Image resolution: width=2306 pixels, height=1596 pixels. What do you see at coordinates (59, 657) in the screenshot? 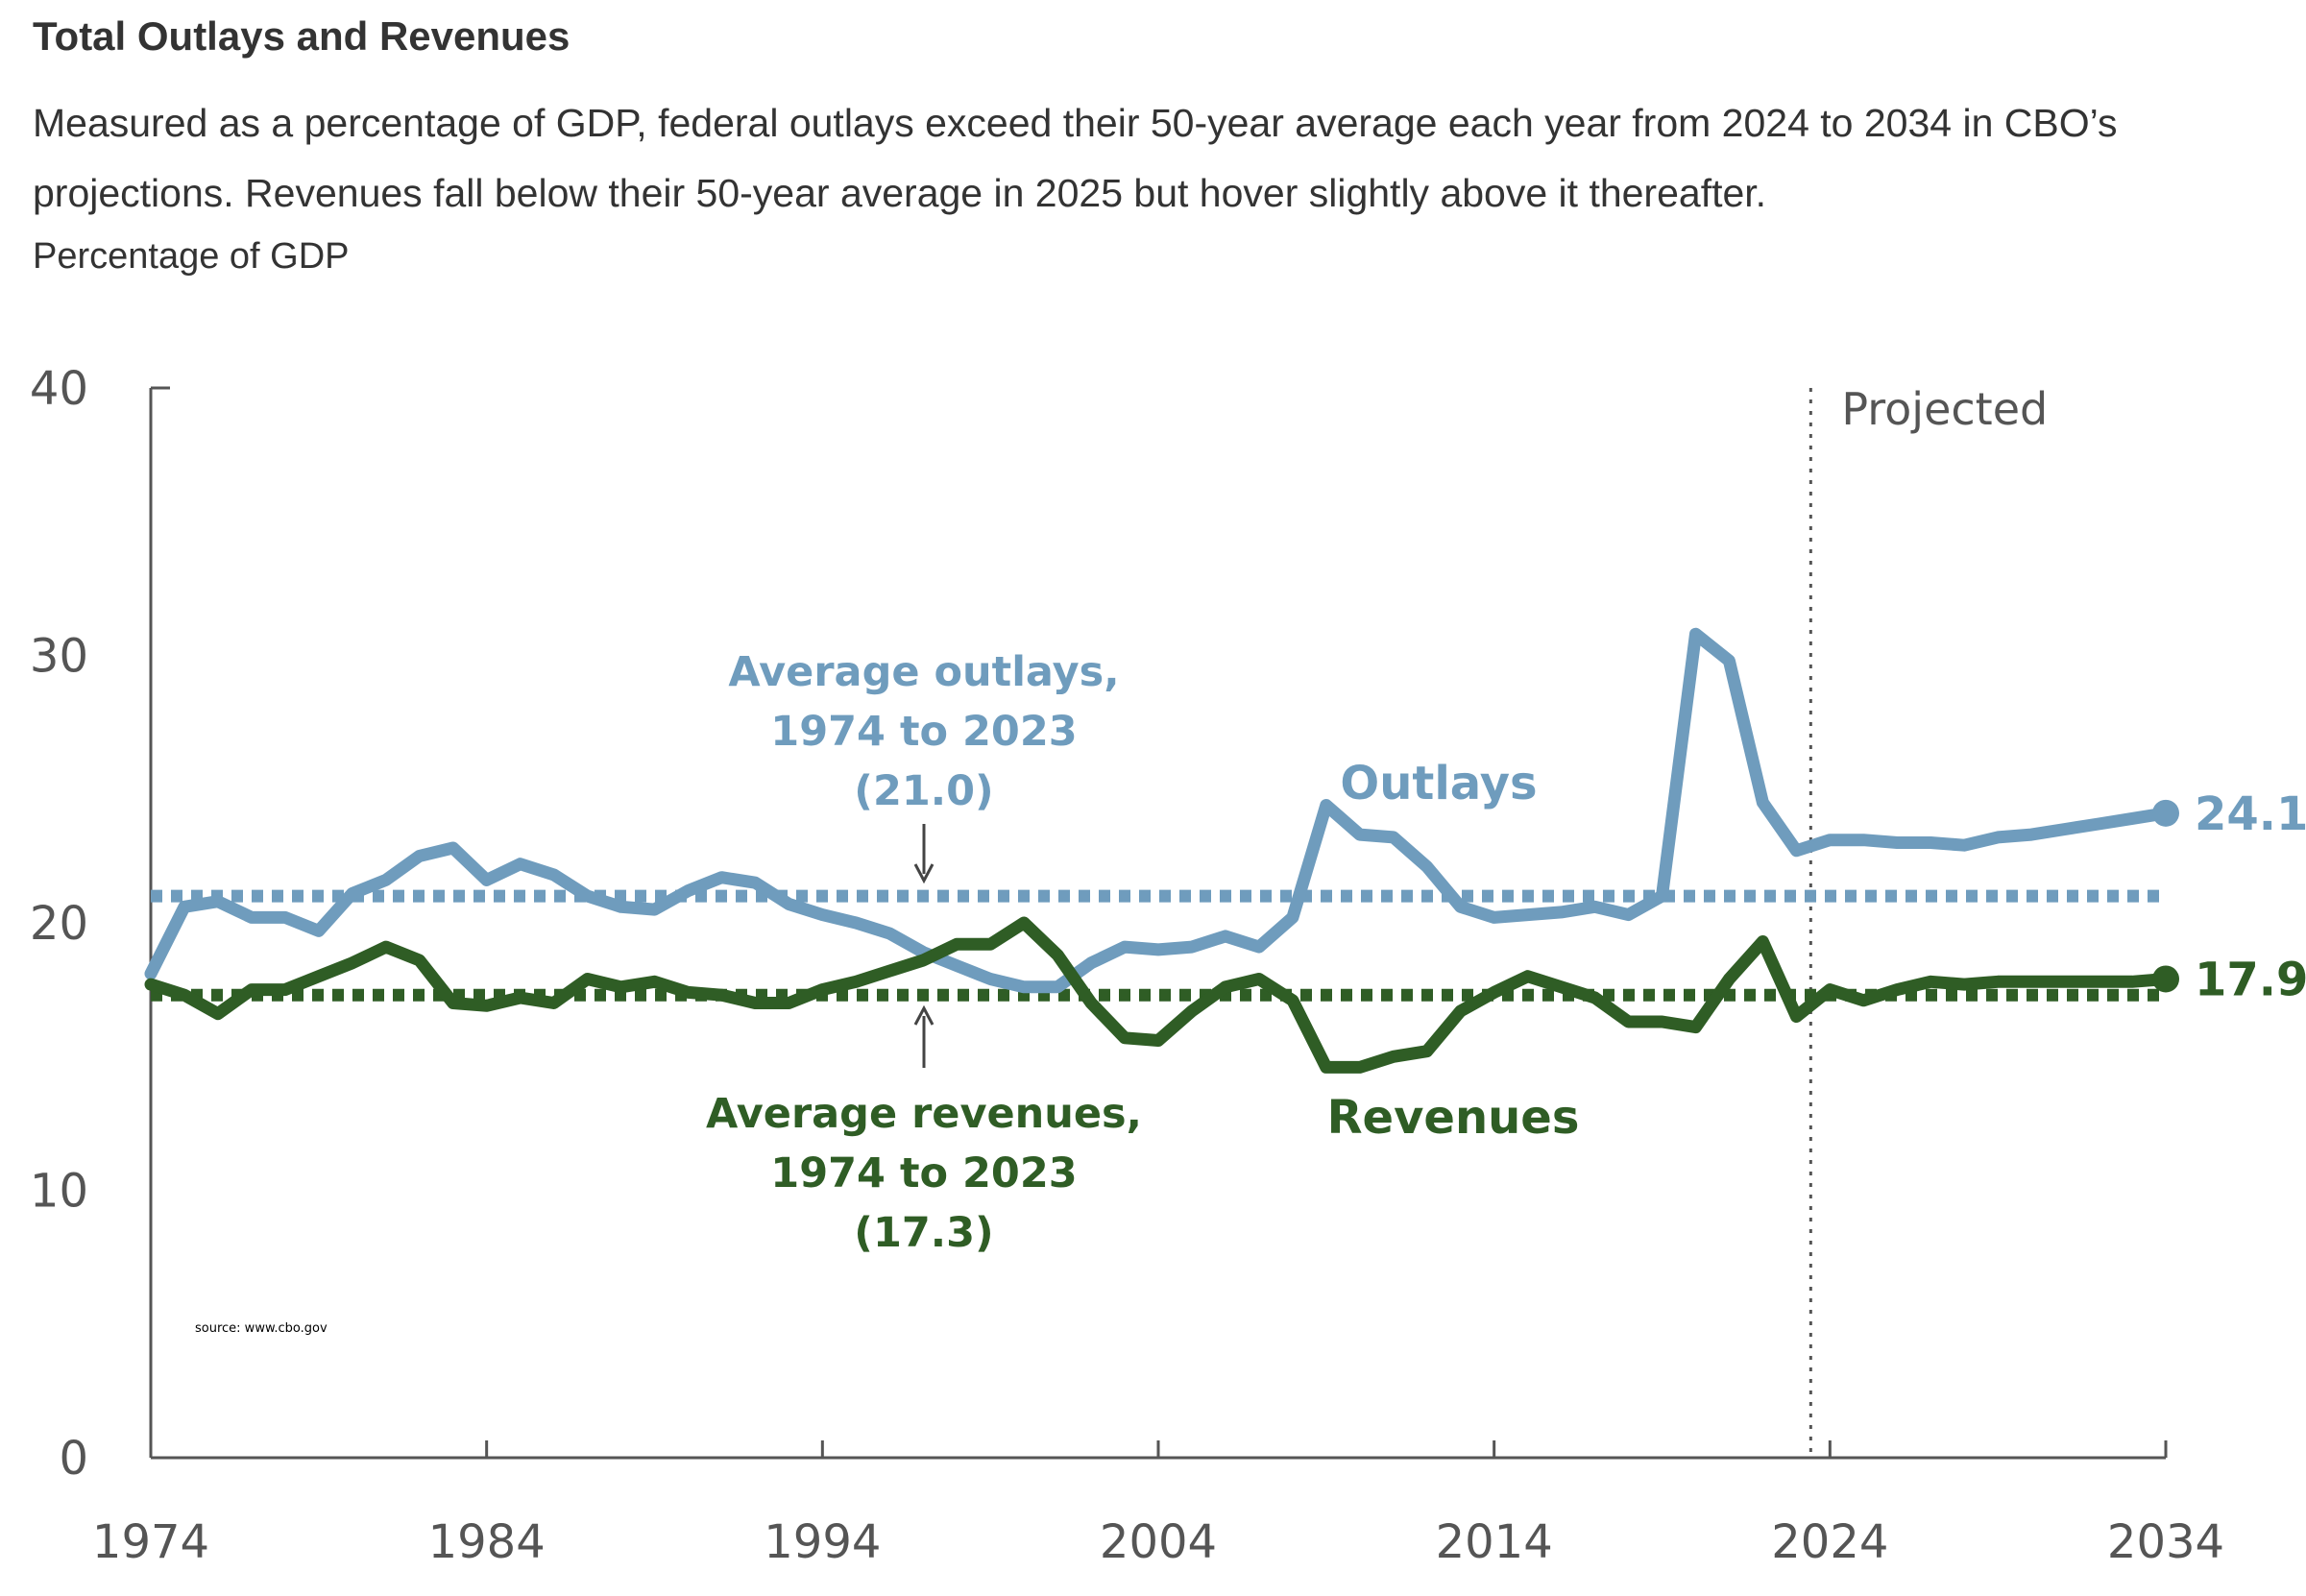
I see `y-tick-label: 30` at bounding box center [59, 657].